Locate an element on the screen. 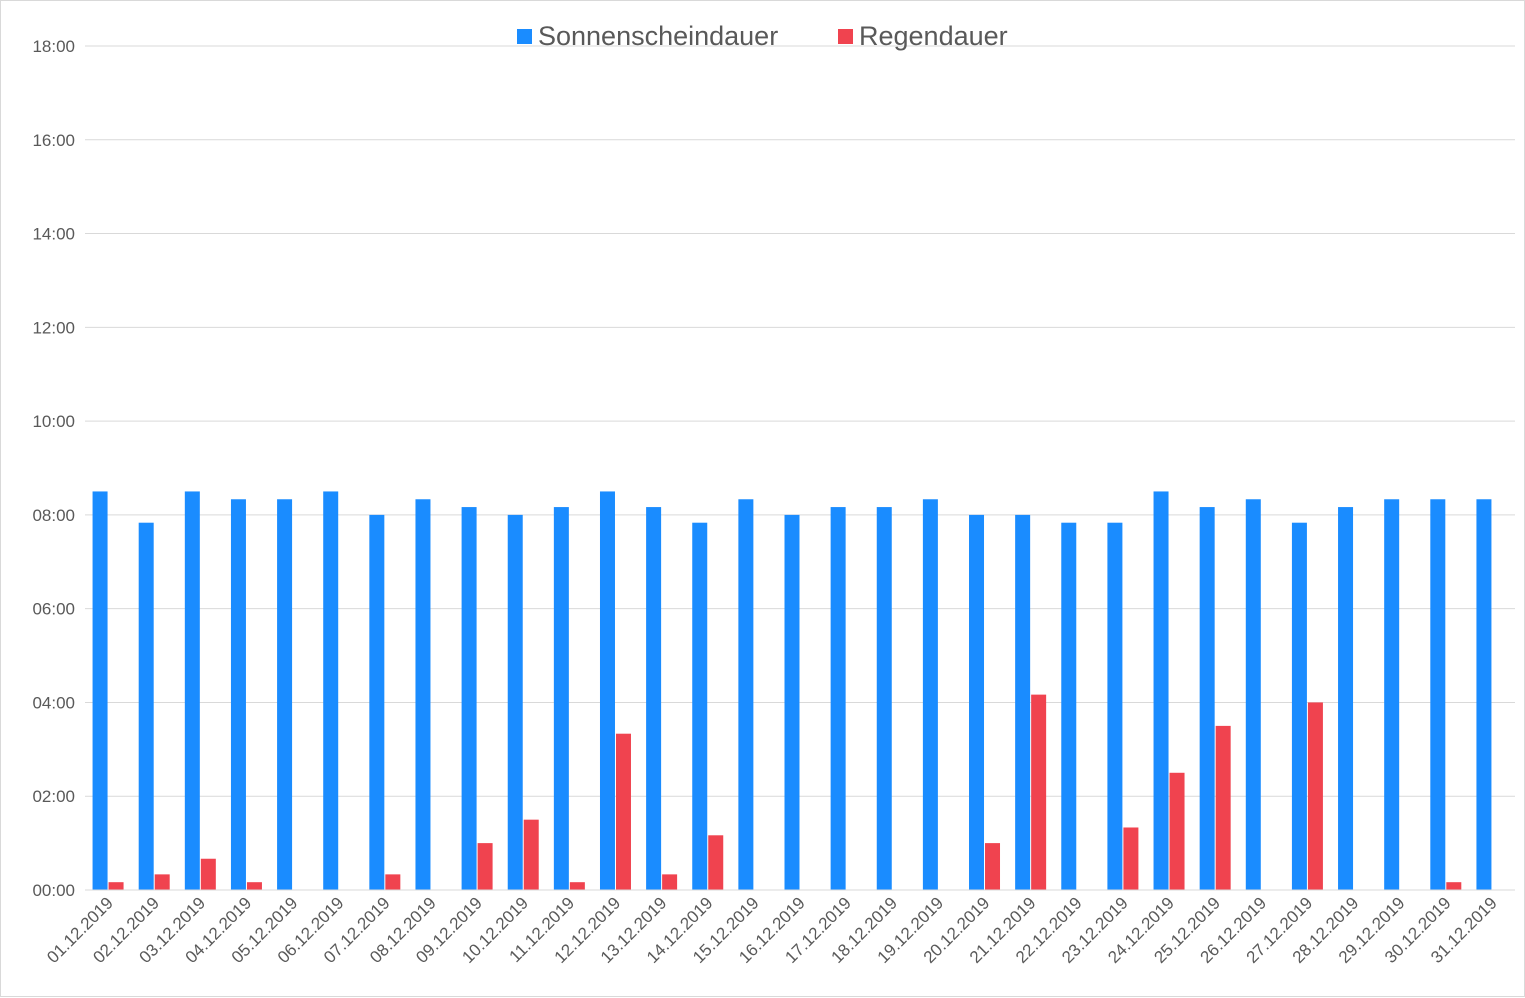 The width and height of the screenshot is (1525, 998). bar-sonnenscheindauer-28.12.2019 is located at coordinates (1346, 698).